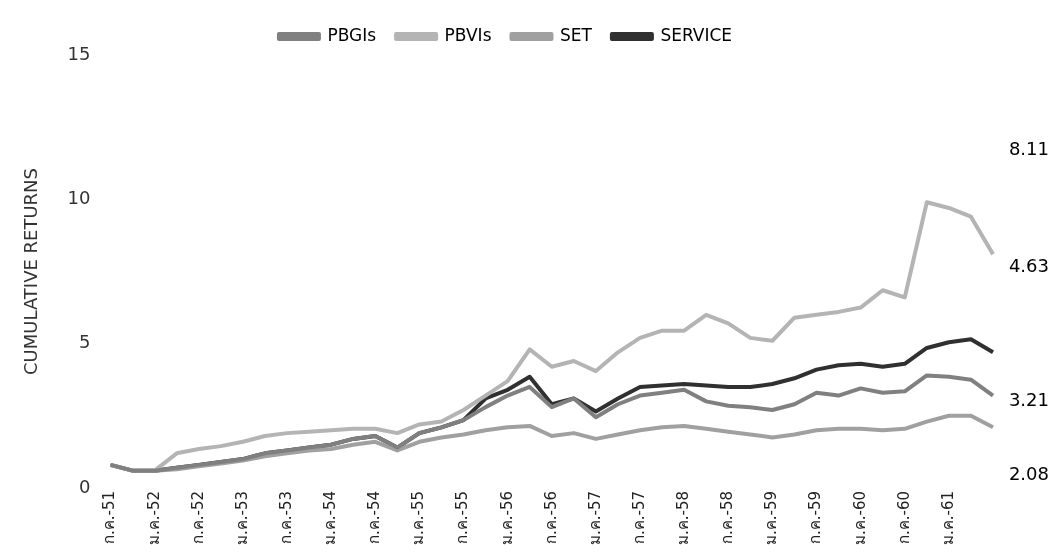 This screenshot has width=1061, height=557. I want to click on legend-label: PBVIs, so click(468, 34).